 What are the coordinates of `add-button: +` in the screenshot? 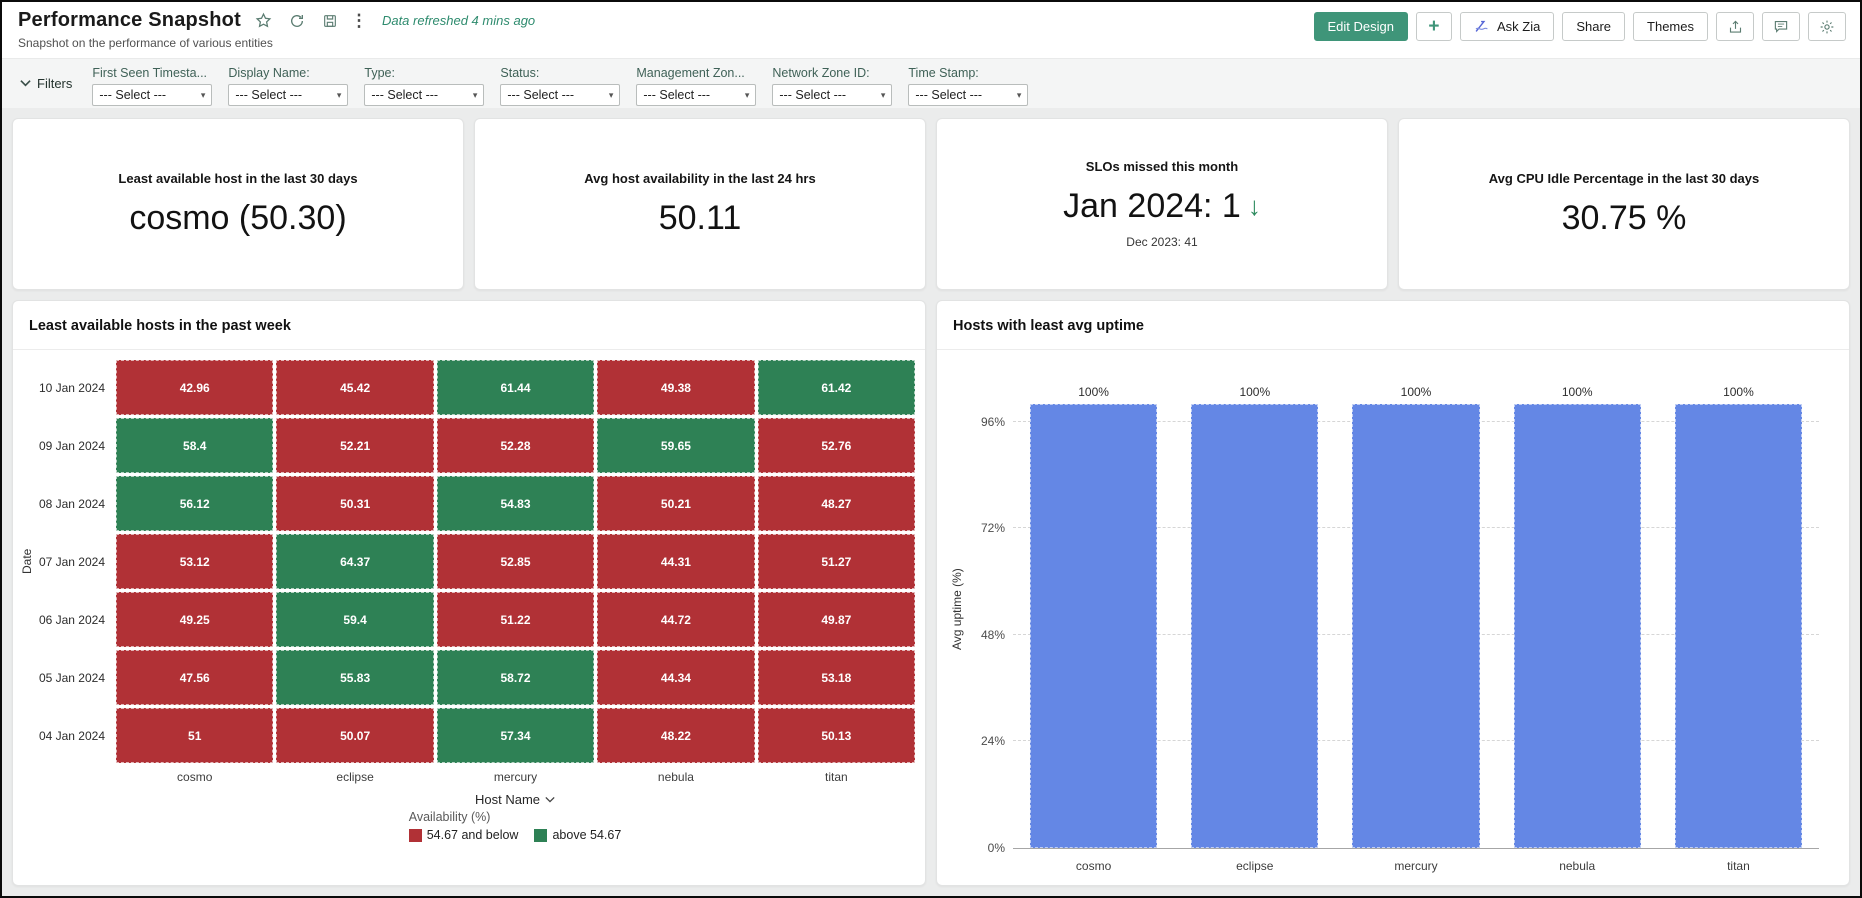 It's located at (1433, 26).